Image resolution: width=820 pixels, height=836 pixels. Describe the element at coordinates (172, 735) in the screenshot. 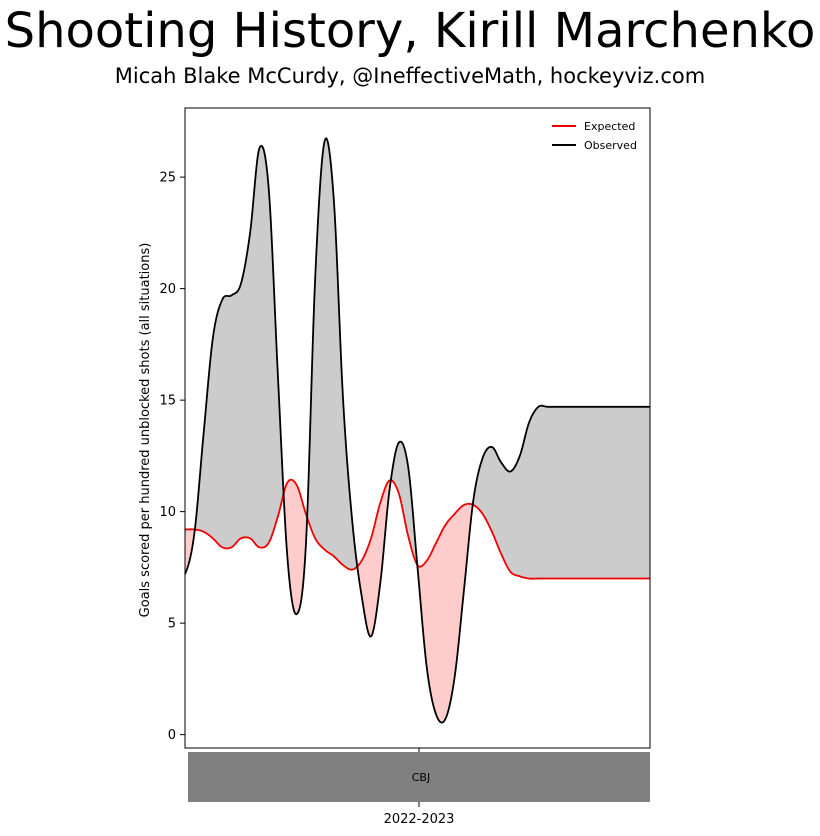

I see `y-tick-label: 0` at that location.